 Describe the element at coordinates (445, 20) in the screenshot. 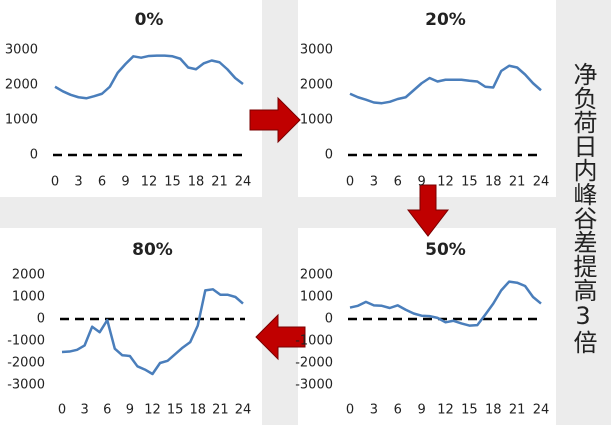

I see `chart-title: 20%` at that location.